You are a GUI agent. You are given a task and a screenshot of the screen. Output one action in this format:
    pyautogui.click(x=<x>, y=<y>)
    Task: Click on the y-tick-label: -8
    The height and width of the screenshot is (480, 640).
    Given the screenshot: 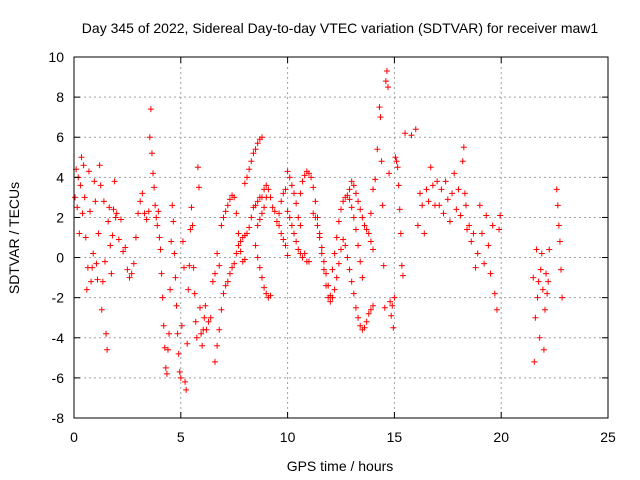 What is the action you would take?
    pyautogui.click(x=58, y=418)
    